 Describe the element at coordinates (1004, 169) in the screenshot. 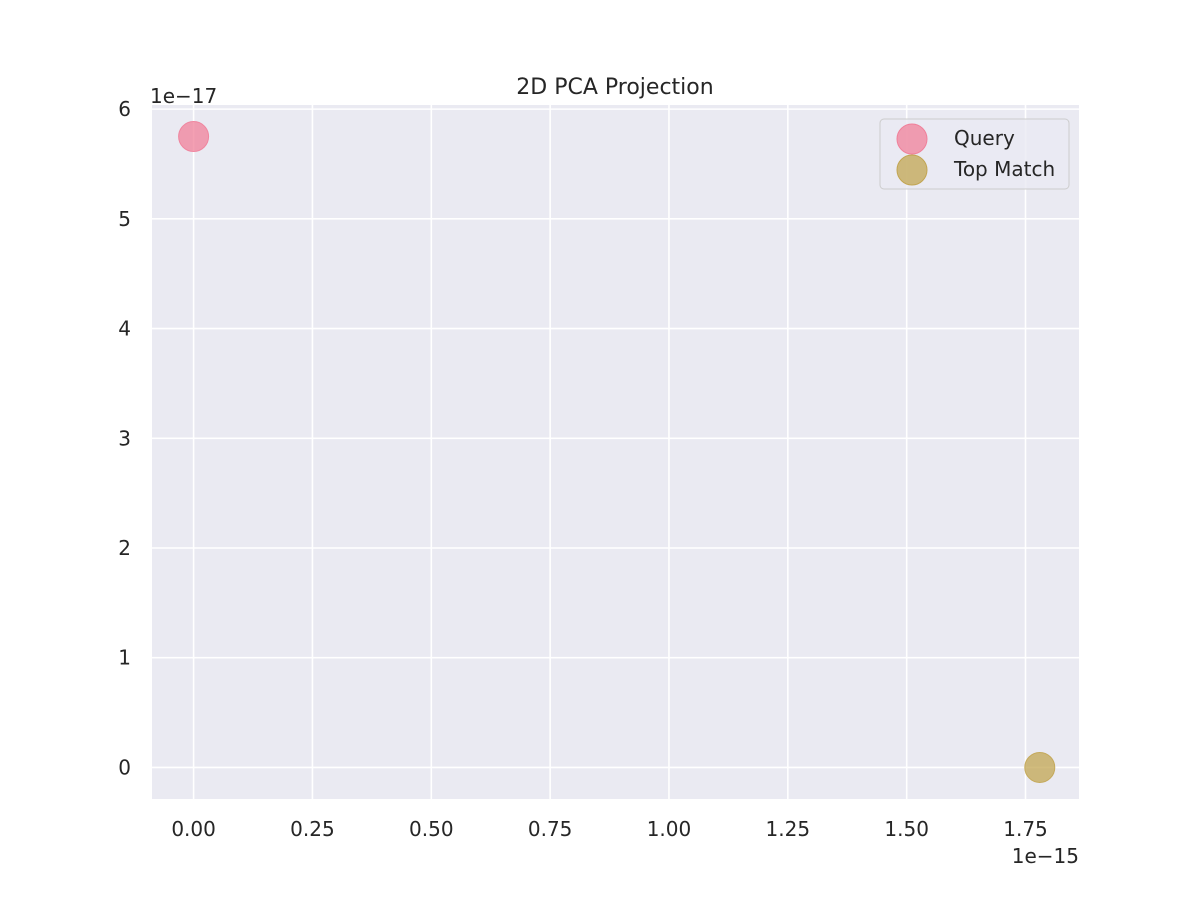

I see `legend-label-top-match: Top Match` at that location.